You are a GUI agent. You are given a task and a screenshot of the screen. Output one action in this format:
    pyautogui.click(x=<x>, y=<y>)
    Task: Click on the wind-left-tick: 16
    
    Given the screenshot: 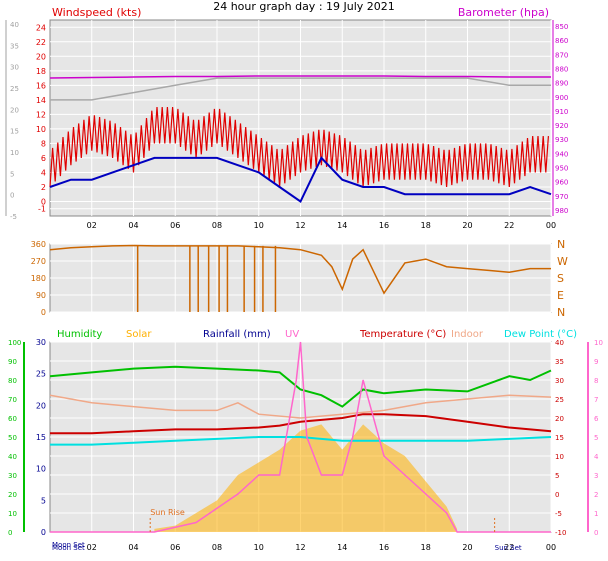 What is the action you would take?
    pyautogui.click(x=41, y=85)
    